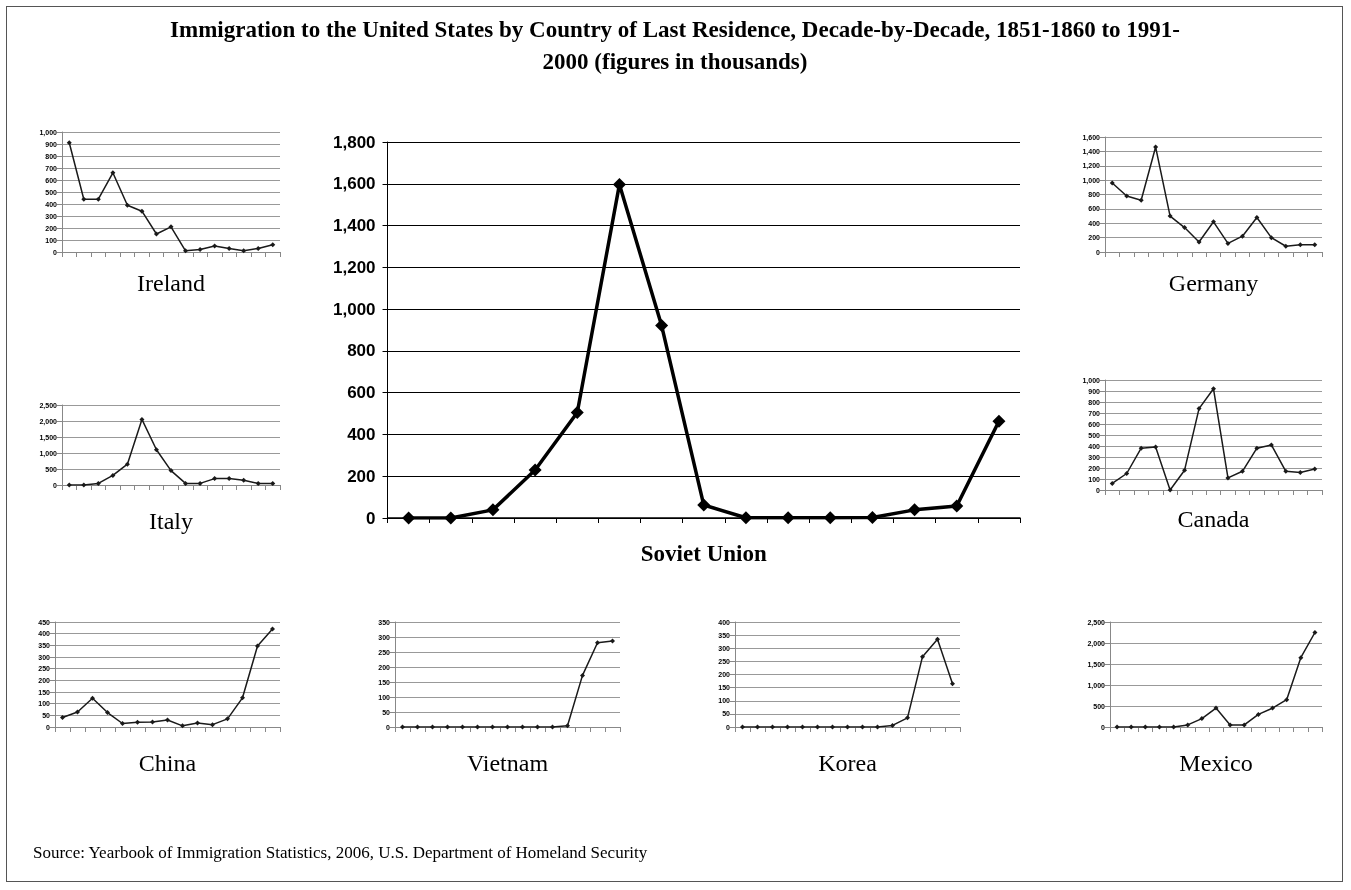 This screenshot has width=1351, height=890. Describe the element at coordinates (675, 46) in the screenshot. I see `text: Immigration to the United States by Country of Last Residence, Decade-by-Decade, 1851-1860 to 1991-2000 (figures in thousands)` at that location.